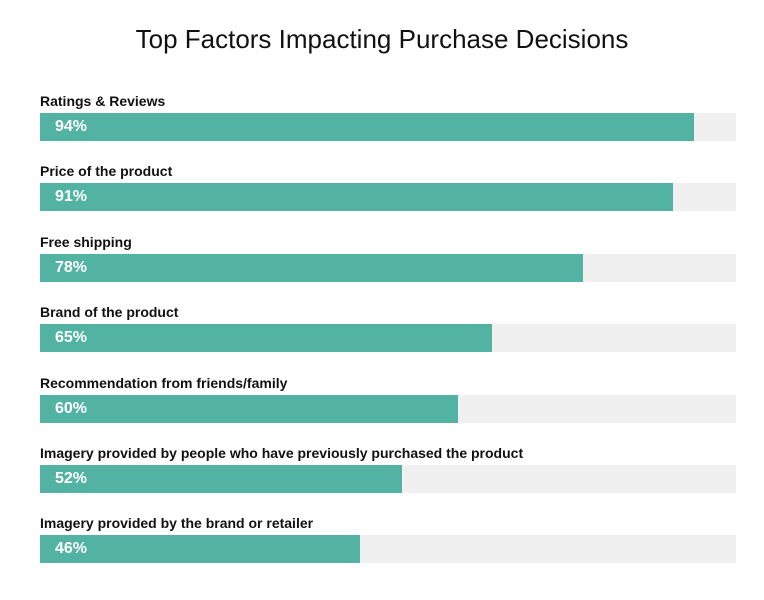 The image size is (764, 600). I want to click on bar-row: Ratings & Reviews 94%, so click(388, 116).